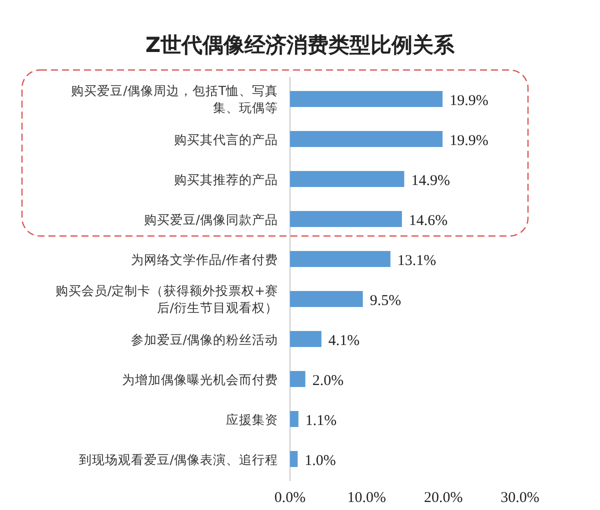  I want to click on data-label: 1.0%, so click(320, 461).